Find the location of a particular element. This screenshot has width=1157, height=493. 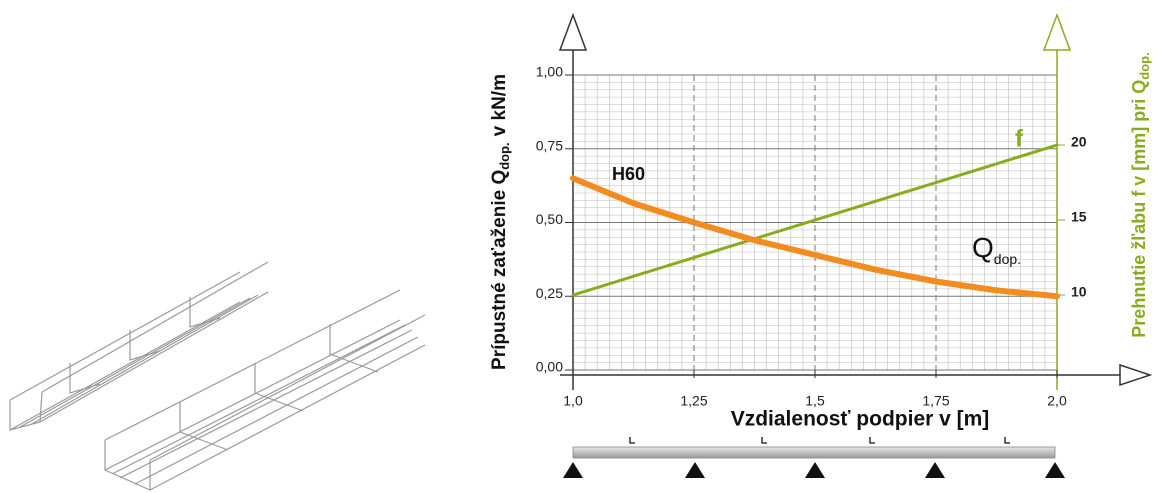

x-tick-label: 1,0 is located at coordinates (573, 401).